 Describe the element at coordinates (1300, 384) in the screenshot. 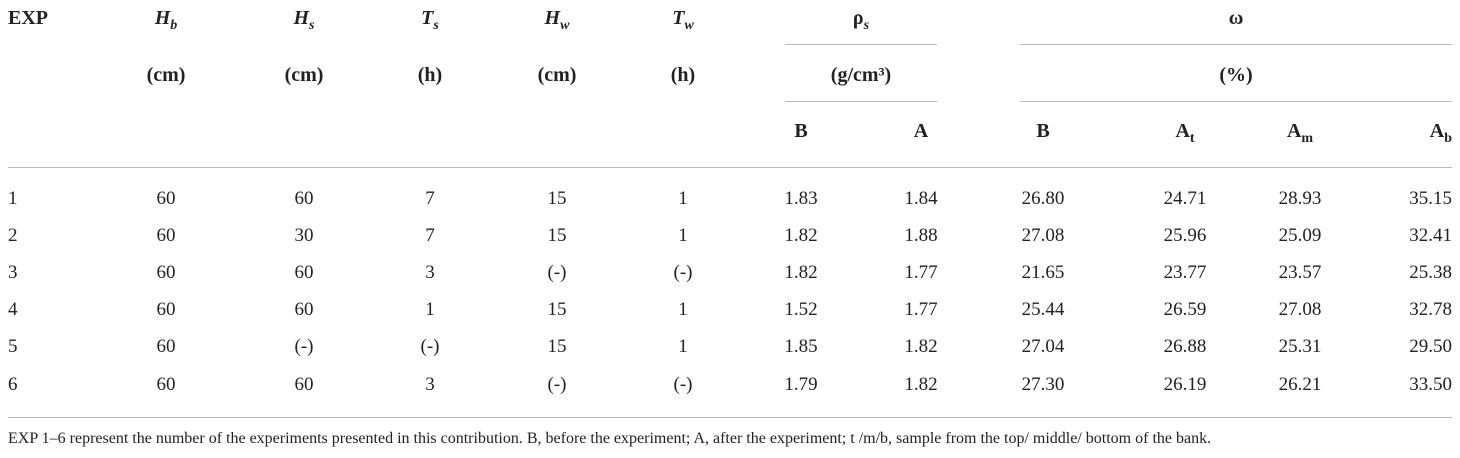

I see `table-cell: 26.21` at that location.